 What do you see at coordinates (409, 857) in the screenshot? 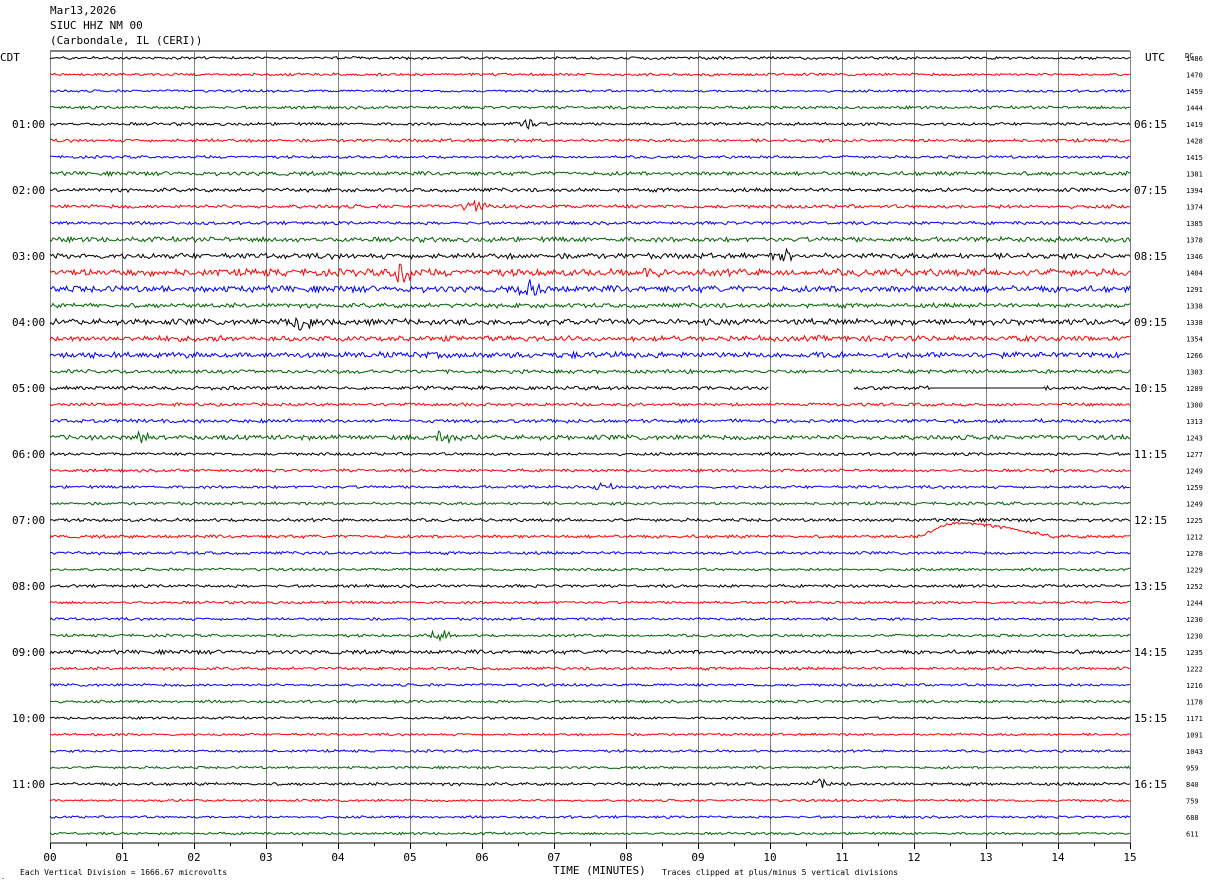
I see `x-tick-label: 05` at bounding box center [409, 857].